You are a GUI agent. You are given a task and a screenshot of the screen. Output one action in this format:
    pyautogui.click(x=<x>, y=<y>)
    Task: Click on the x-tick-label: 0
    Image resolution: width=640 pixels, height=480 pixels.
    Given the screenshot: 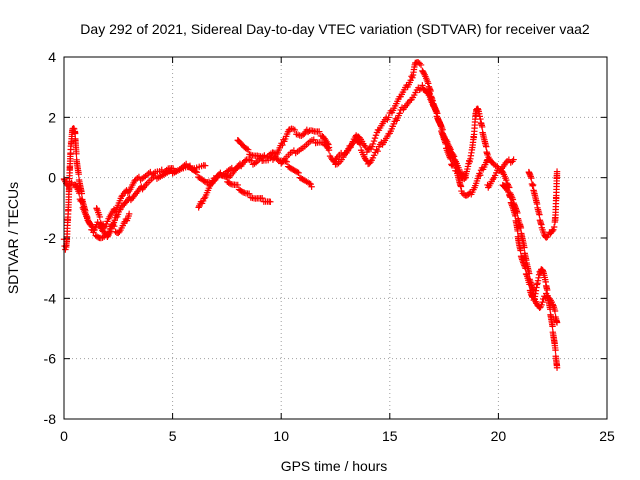 What is the action you would take?
    pyautogui.click(x=64, y=436)
    